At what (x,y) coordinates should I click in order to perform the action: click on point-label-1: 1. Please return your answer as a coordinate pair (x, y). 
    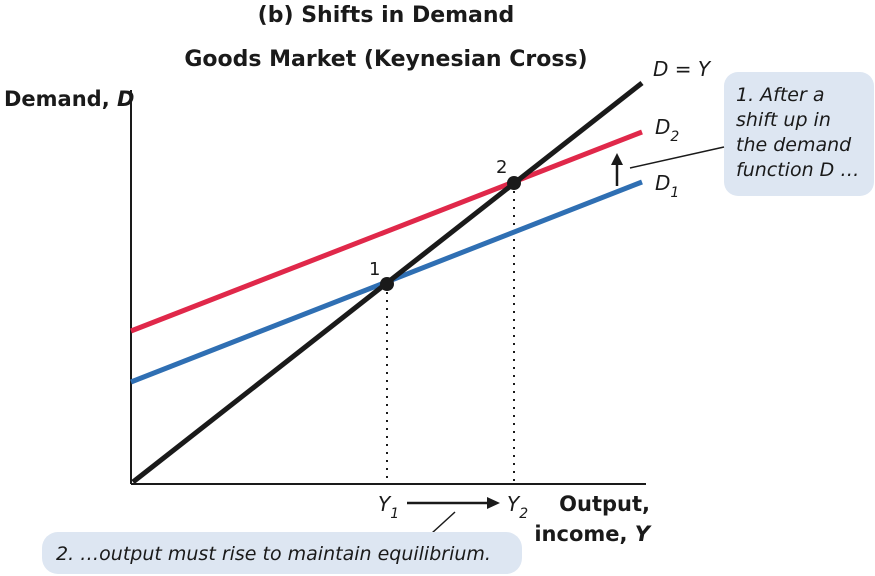
    Looking at the image, I should click on (374, 269).